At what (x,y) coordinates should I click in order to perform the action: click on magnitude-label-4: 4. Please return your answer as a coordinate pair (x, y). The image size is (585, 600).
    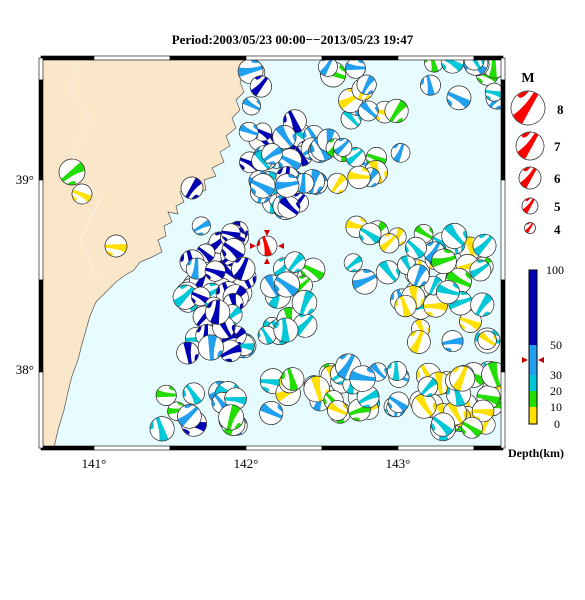
    Looking at the image, I should click on (557, 229).